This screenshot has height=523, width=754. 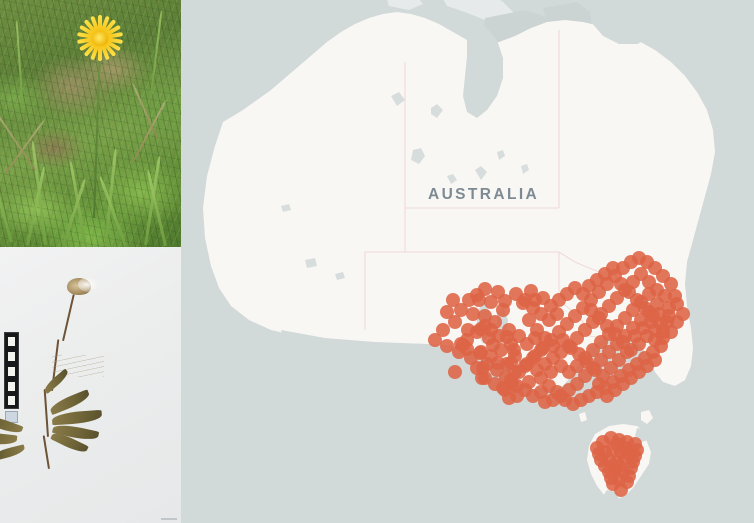 What do you see at coordinates (89, 284) in the screenshot?
I see `specimen-pappus` at bounding box center [89, 284].